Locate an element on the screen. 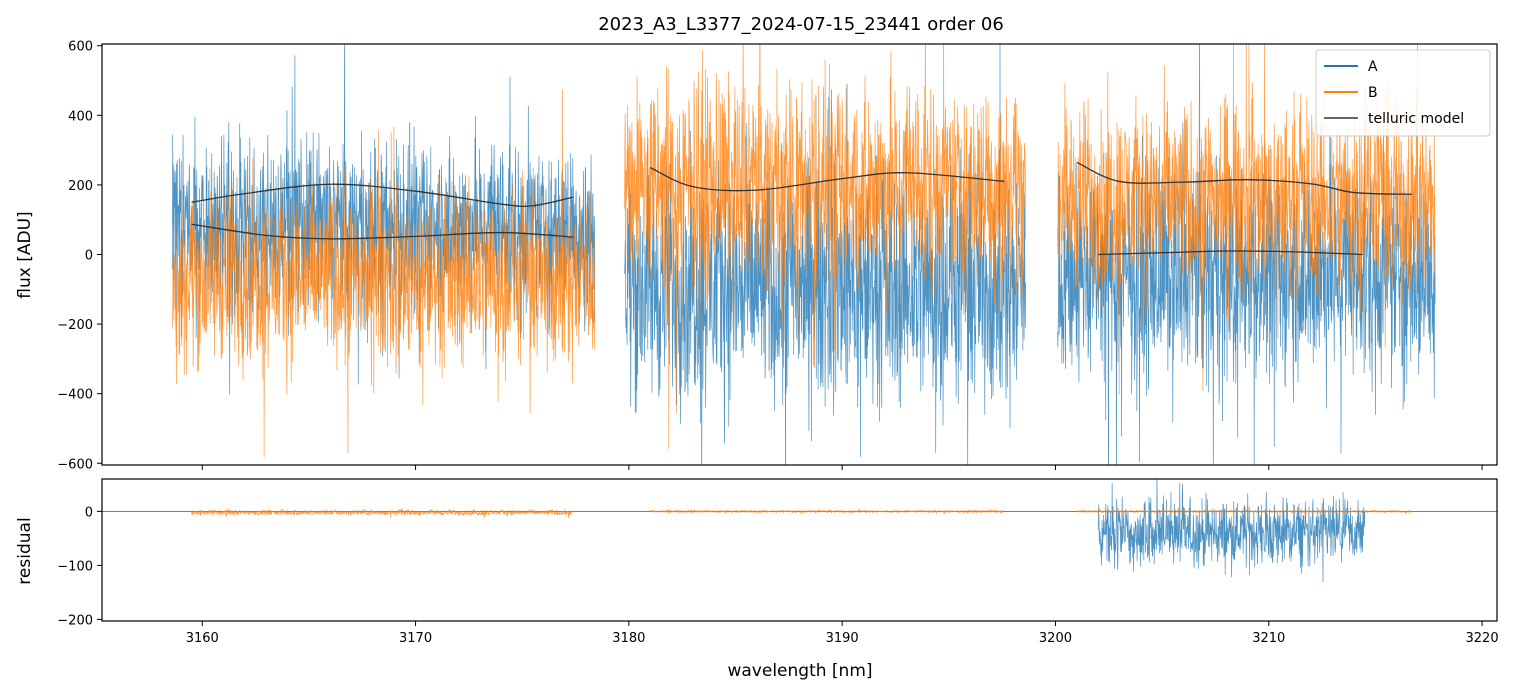  legend-label-2: B is located at coordinates (1373, 93).